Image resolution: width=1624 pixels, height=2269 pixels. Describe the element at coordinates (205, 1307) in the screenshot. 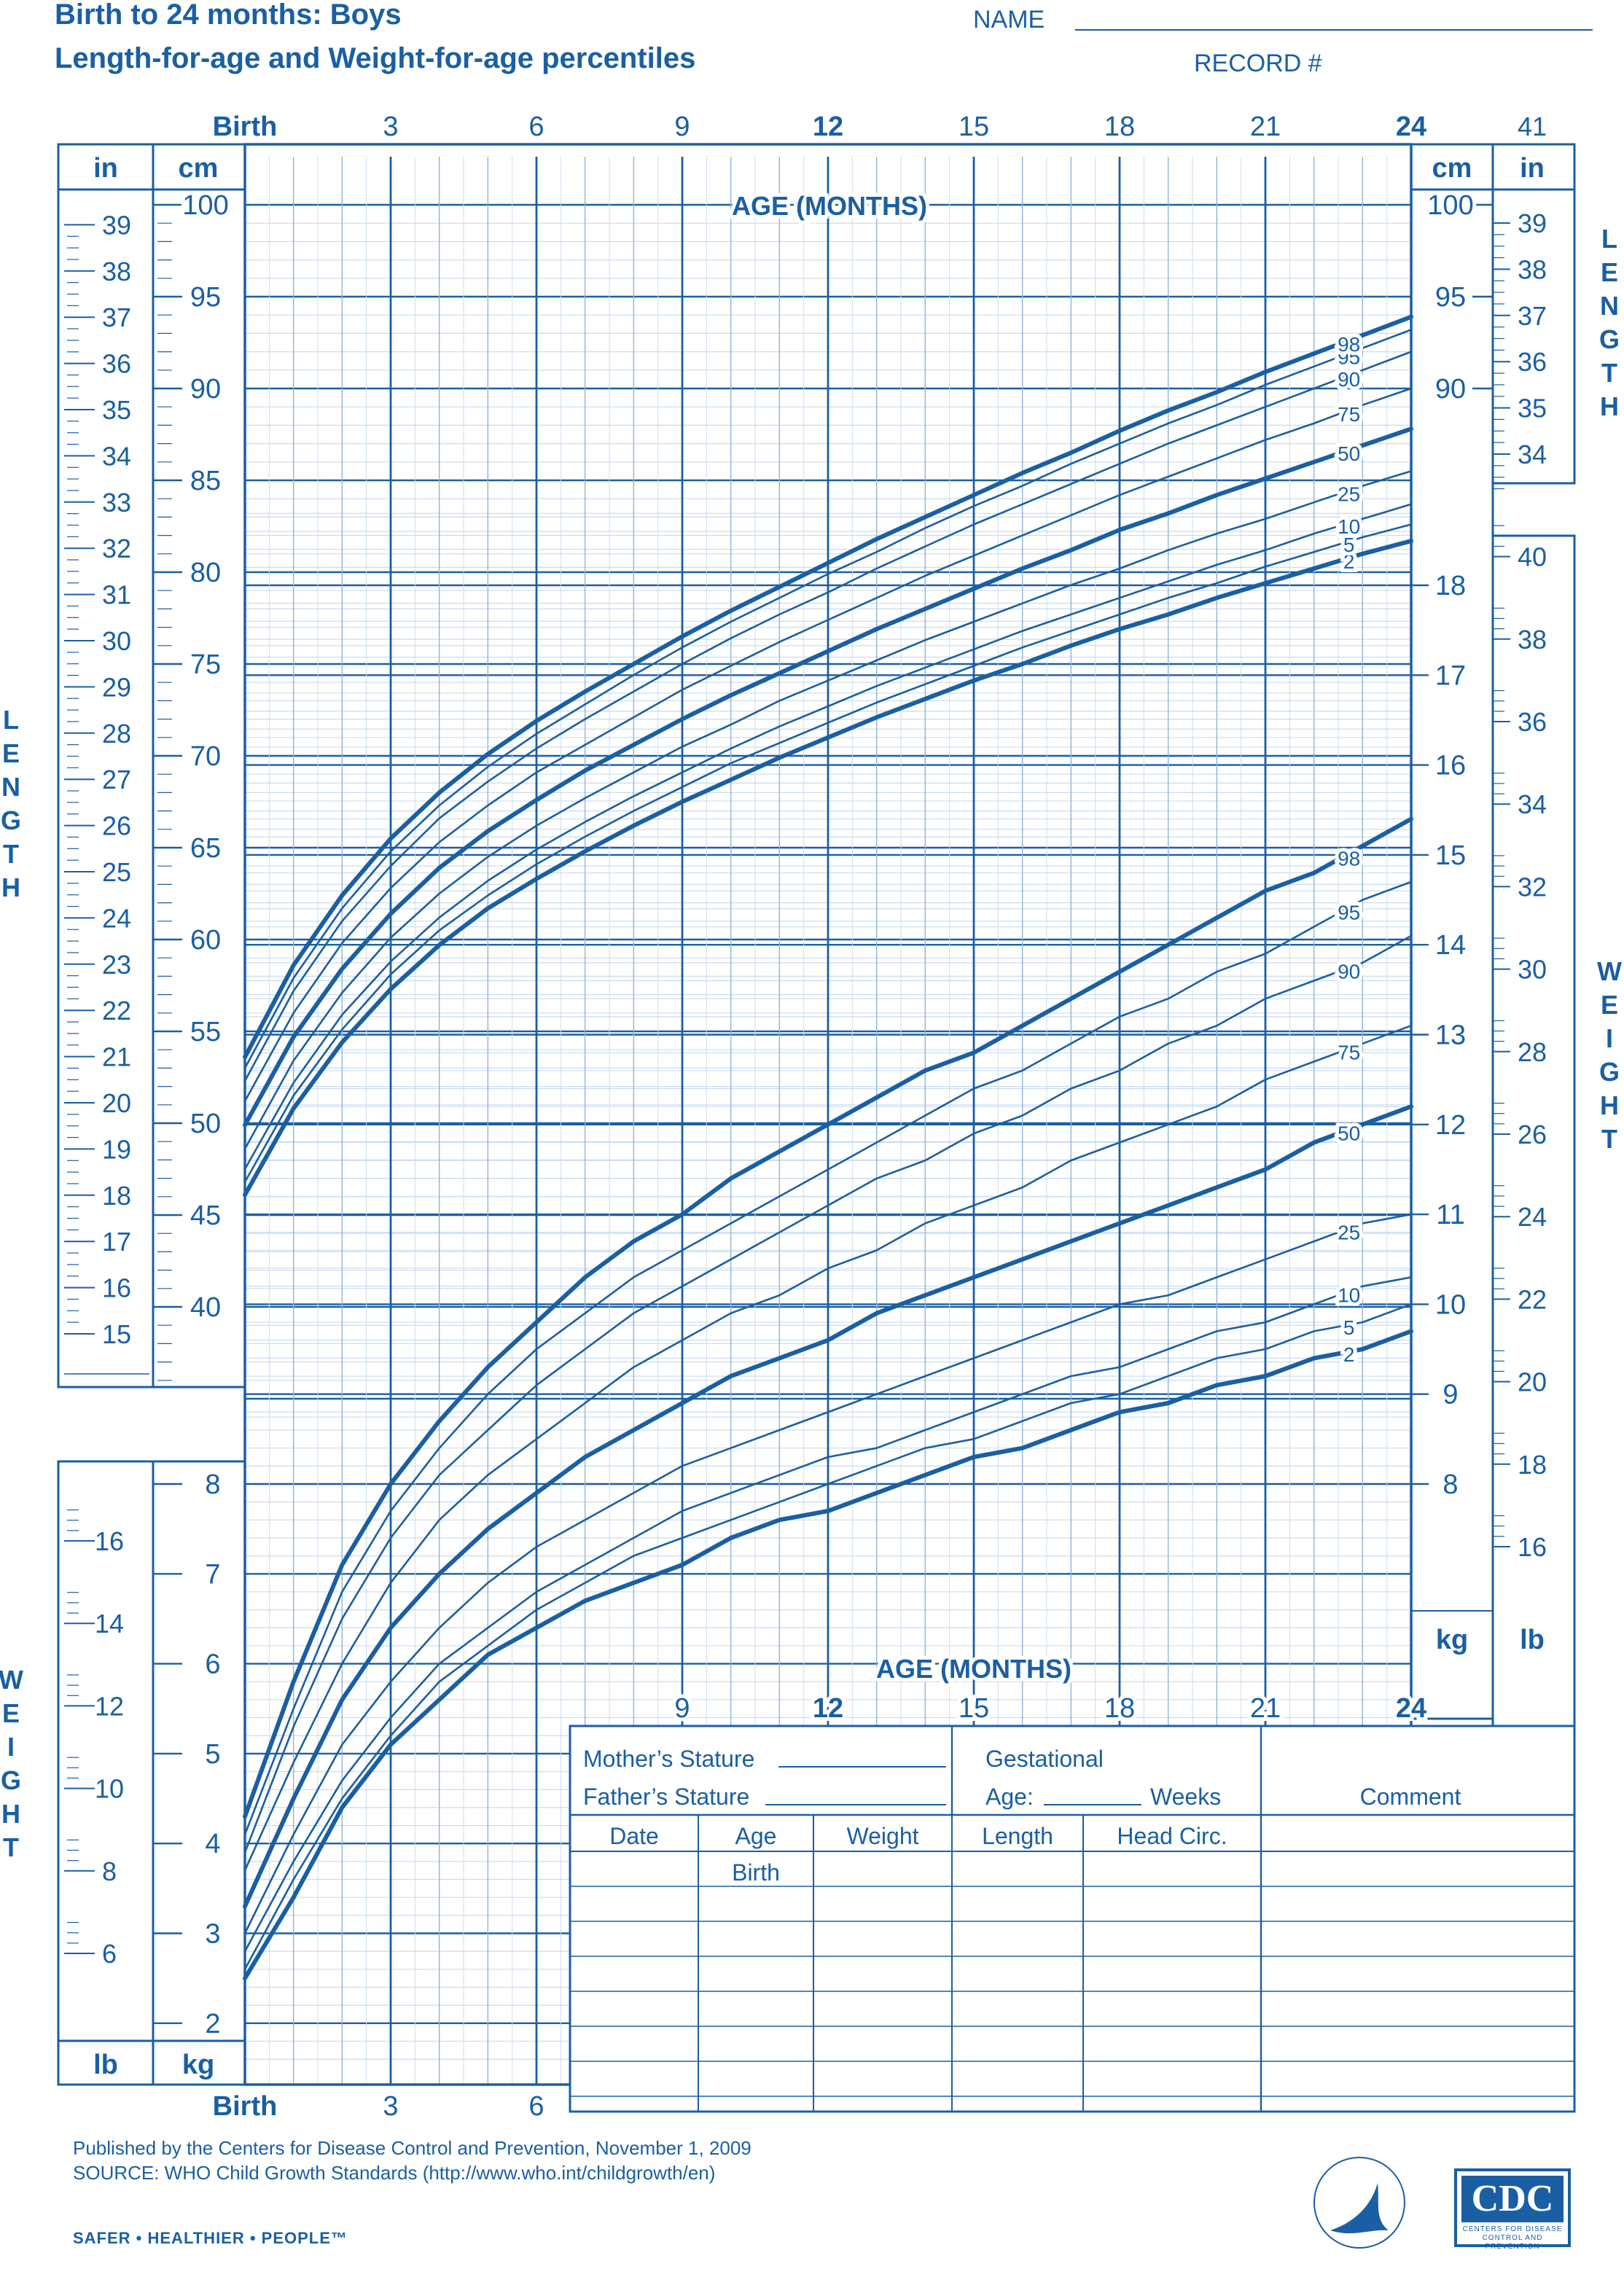

I see `cm-tick-label: 40` at that location.